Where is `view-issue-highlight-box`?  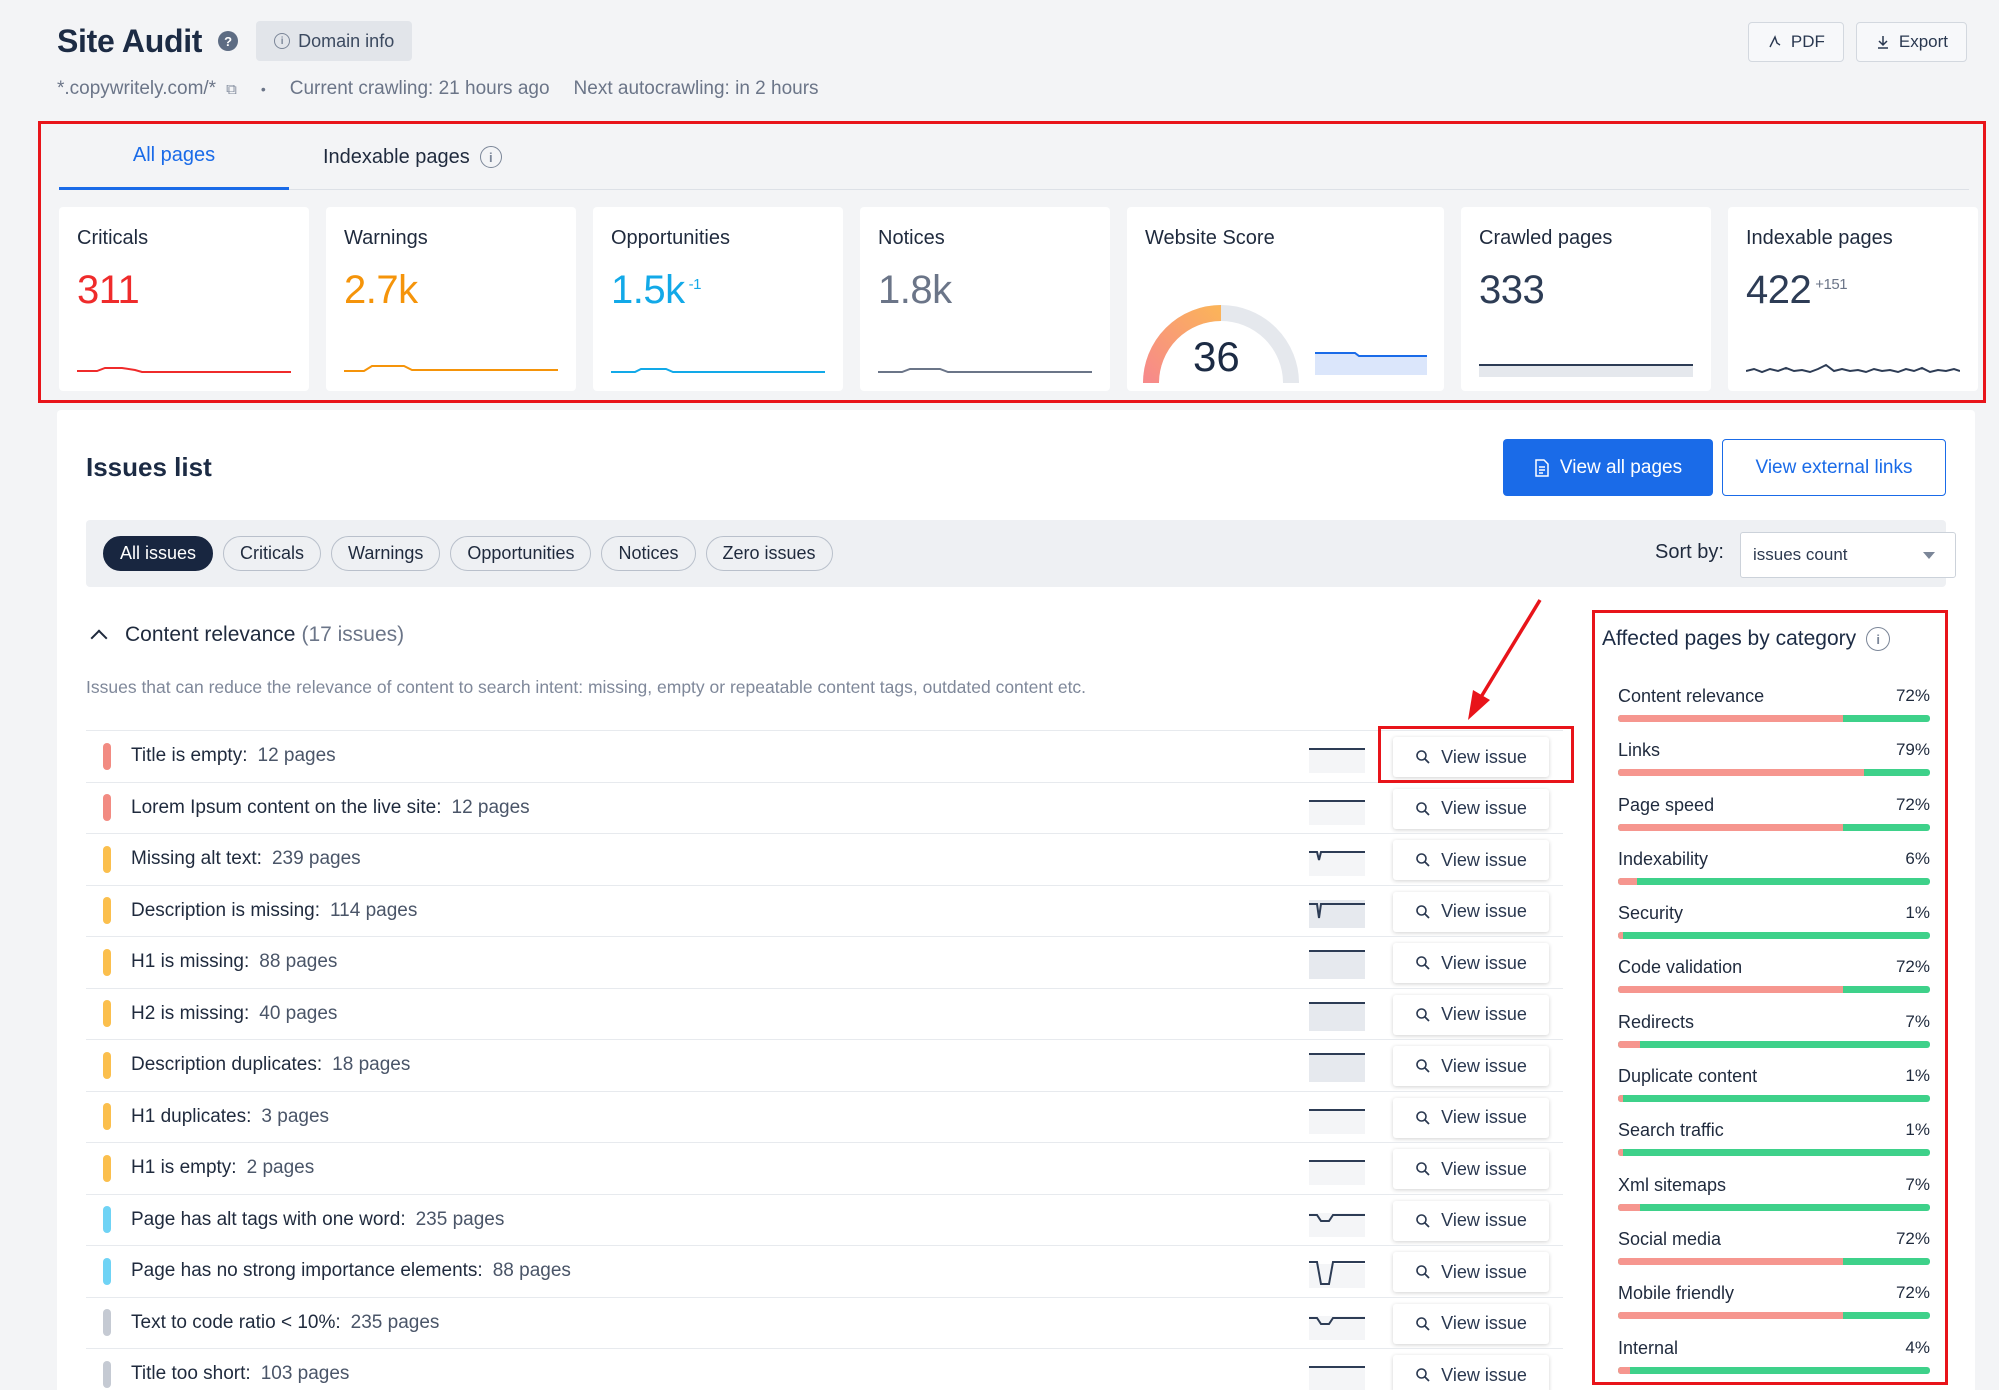 view-issue-highlight-box is located at coordinates (1476, 754).